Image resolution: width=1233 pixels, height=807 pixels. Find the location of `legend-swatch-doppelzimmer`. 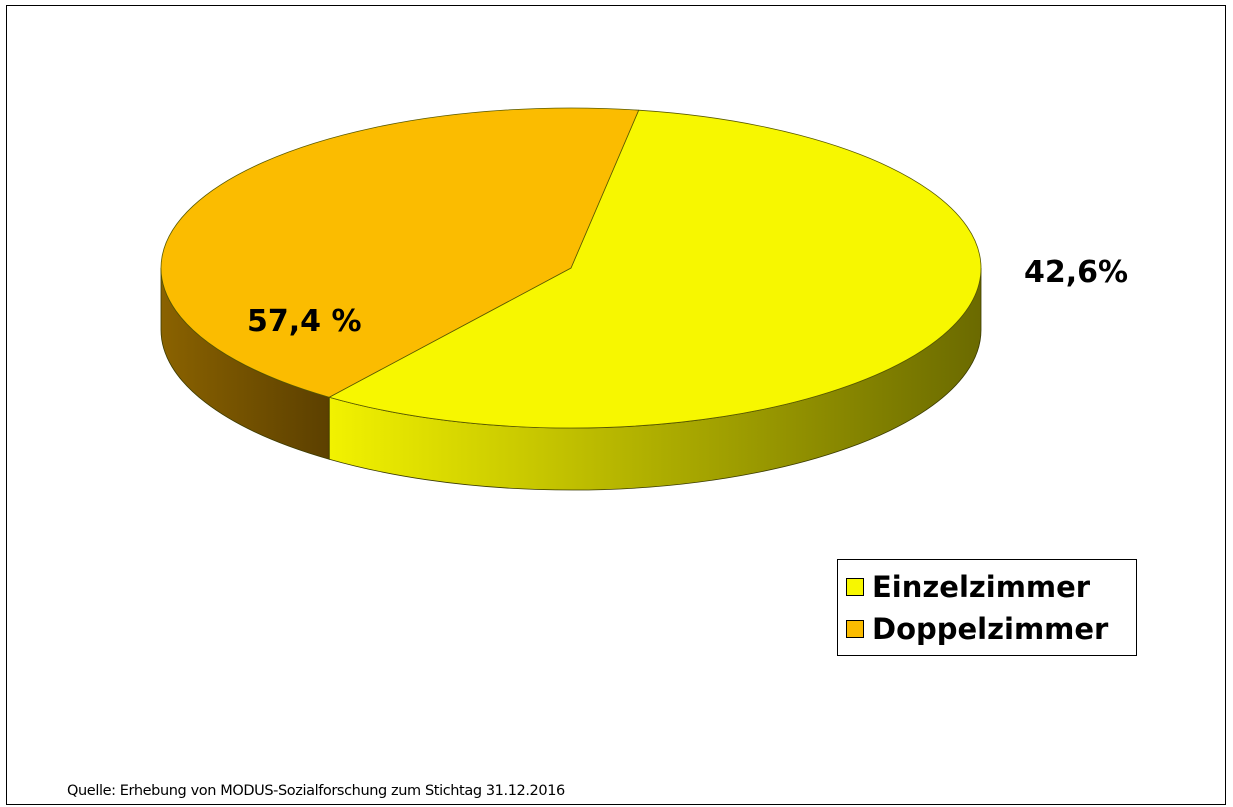

legend-swatch-doppelzimmer is located at coordinates (855, 629).